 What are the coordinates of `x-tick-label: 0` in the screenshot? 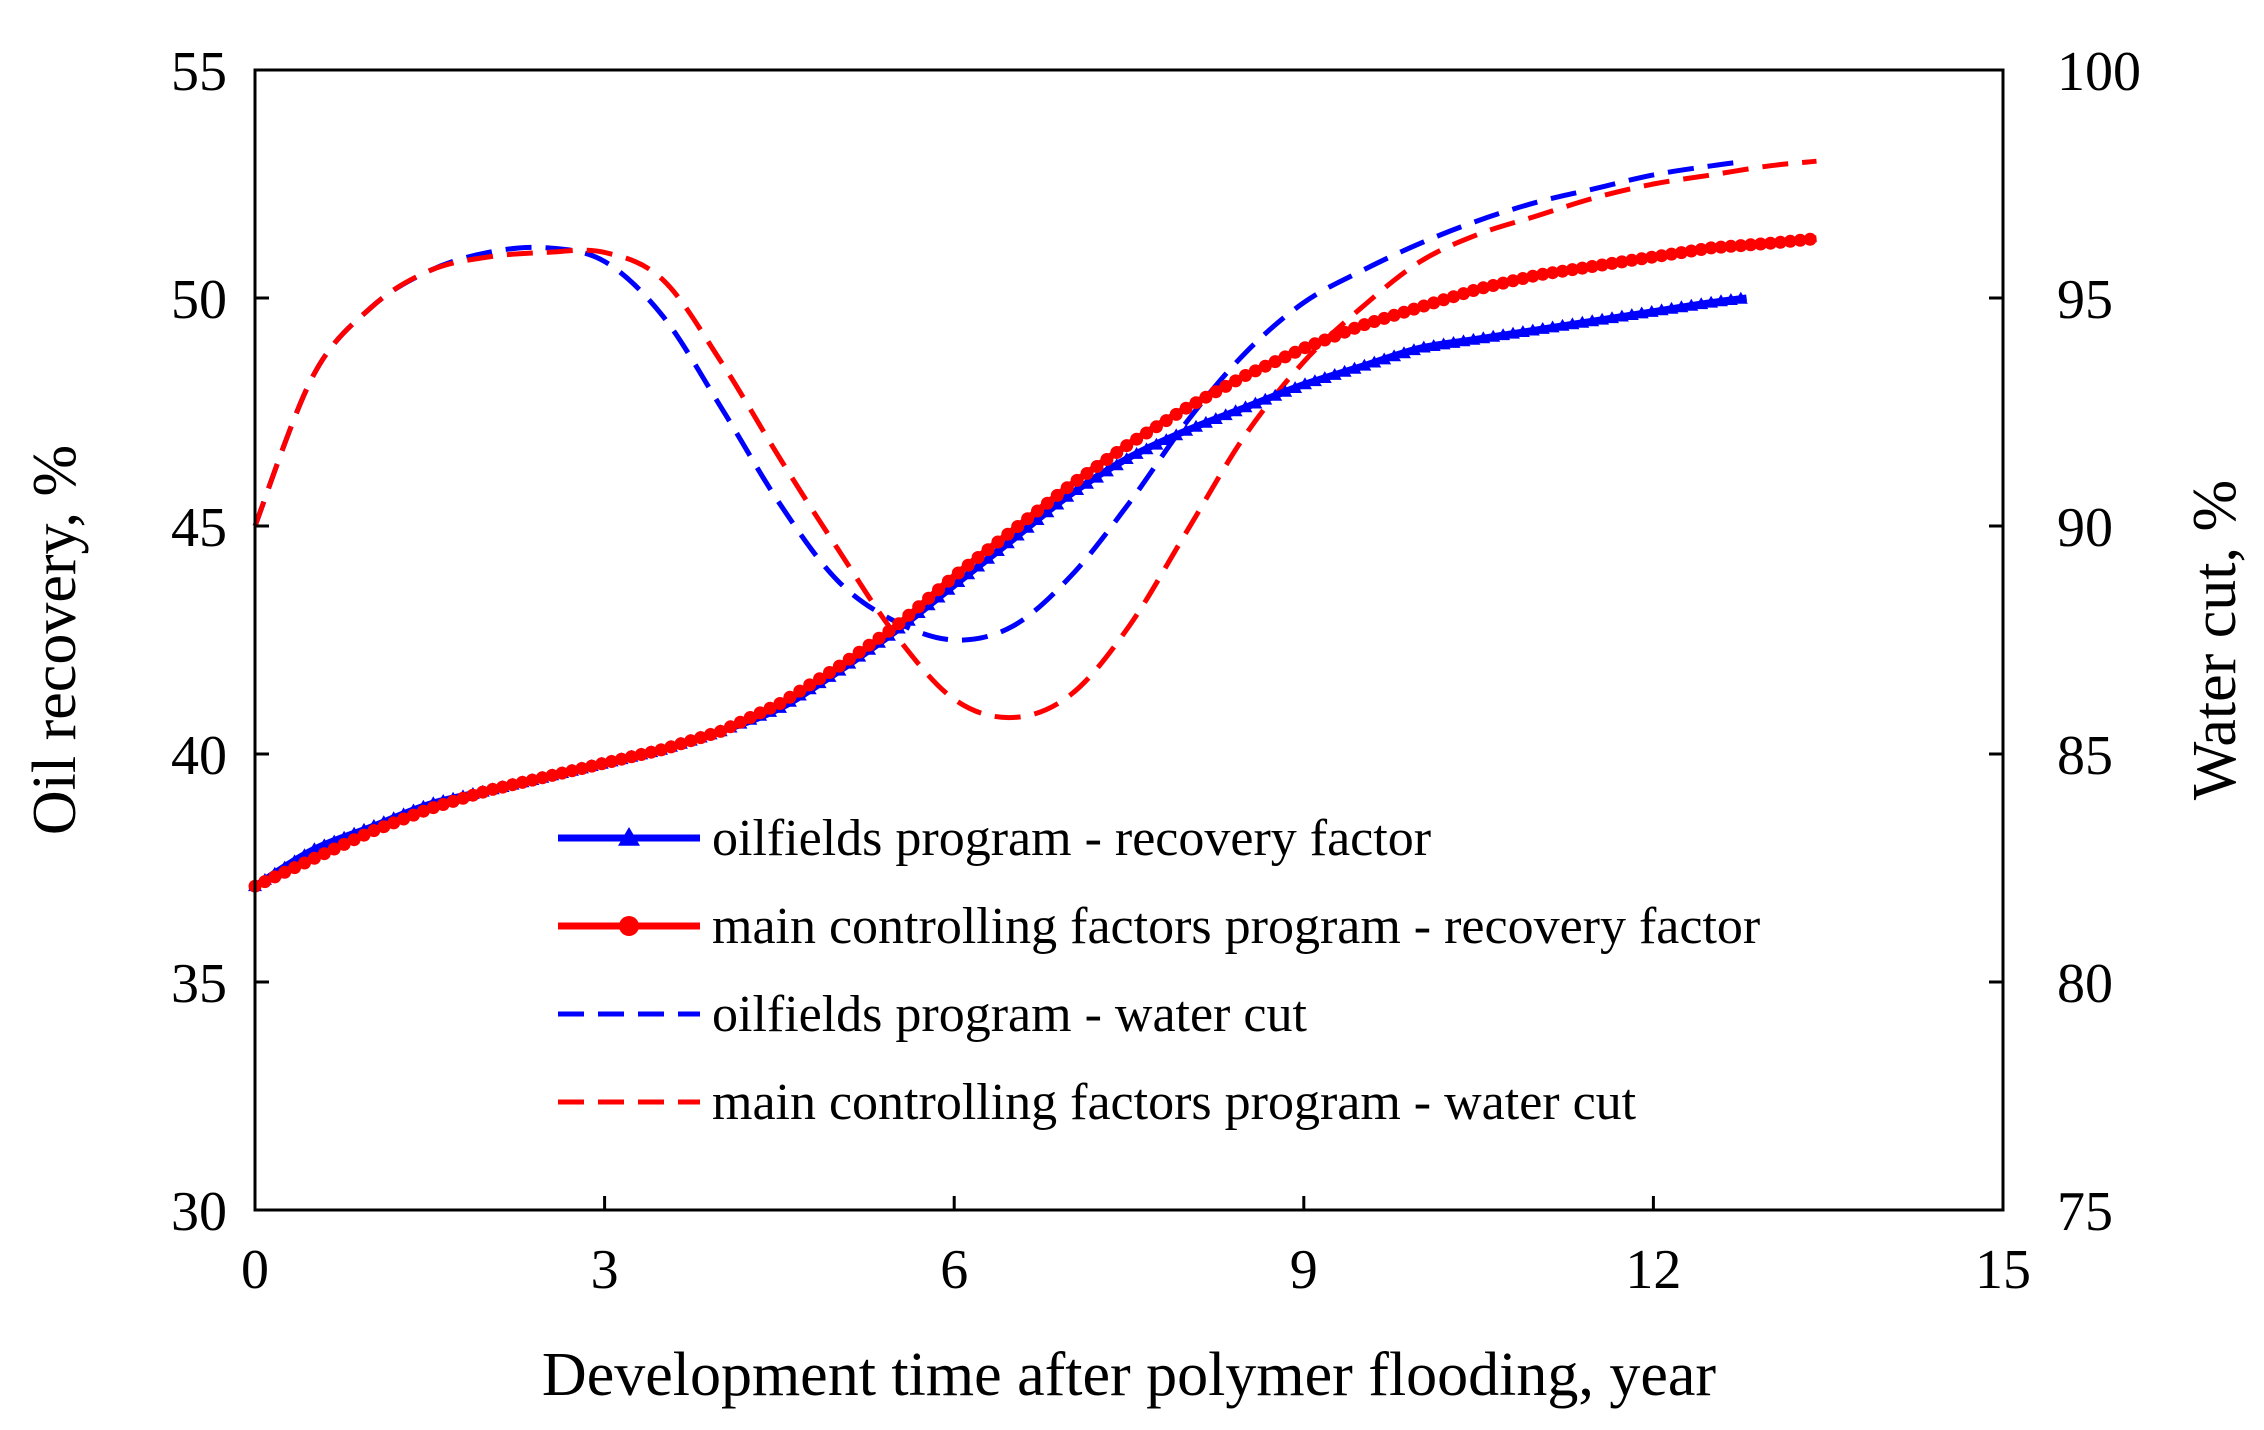 It's located at (255, 1270).